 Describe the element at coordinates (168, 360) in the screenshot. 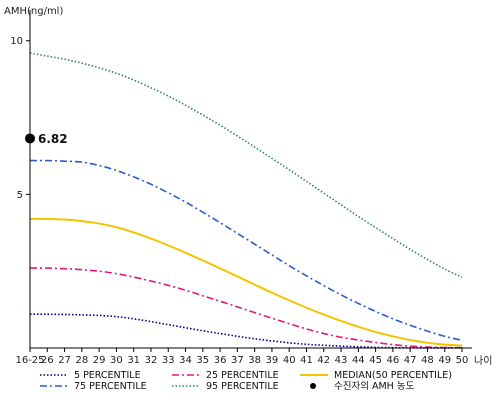

I see `x-tick-label: 33` at that location.